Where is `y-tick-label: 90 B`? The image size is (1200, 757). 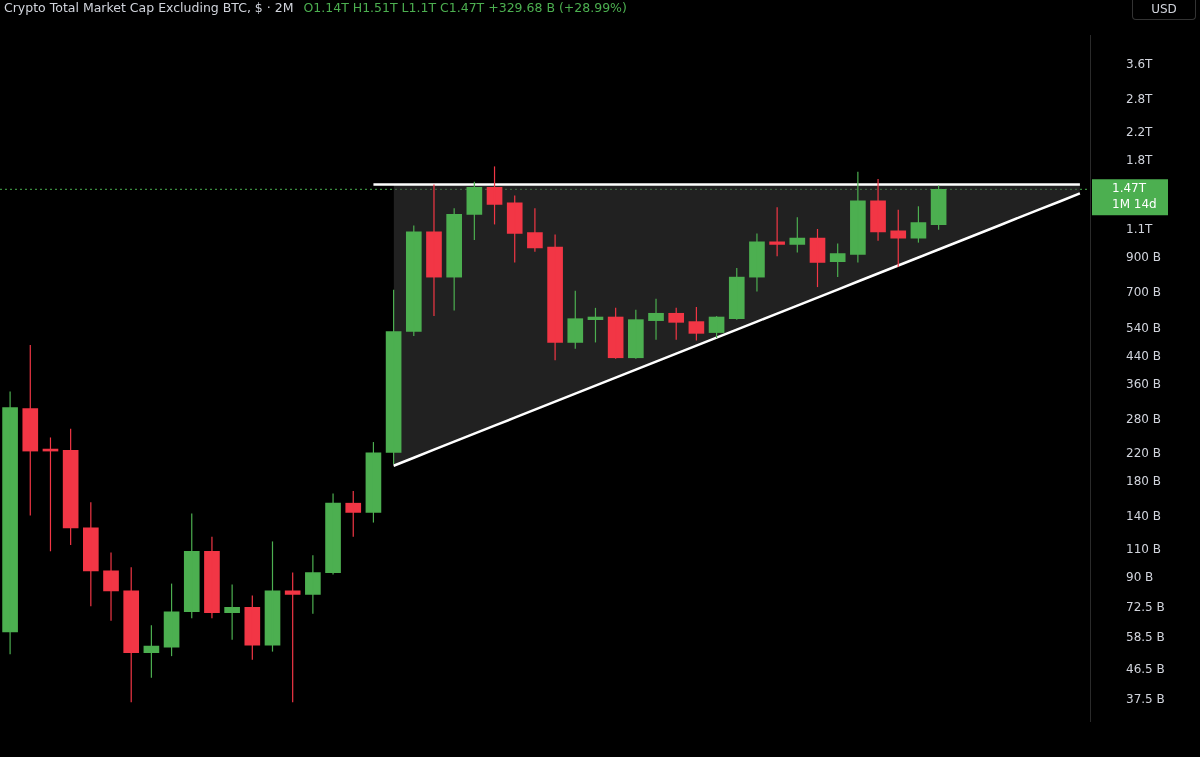 y-tick-label: 90 B is located at coordinates (1140, 577).